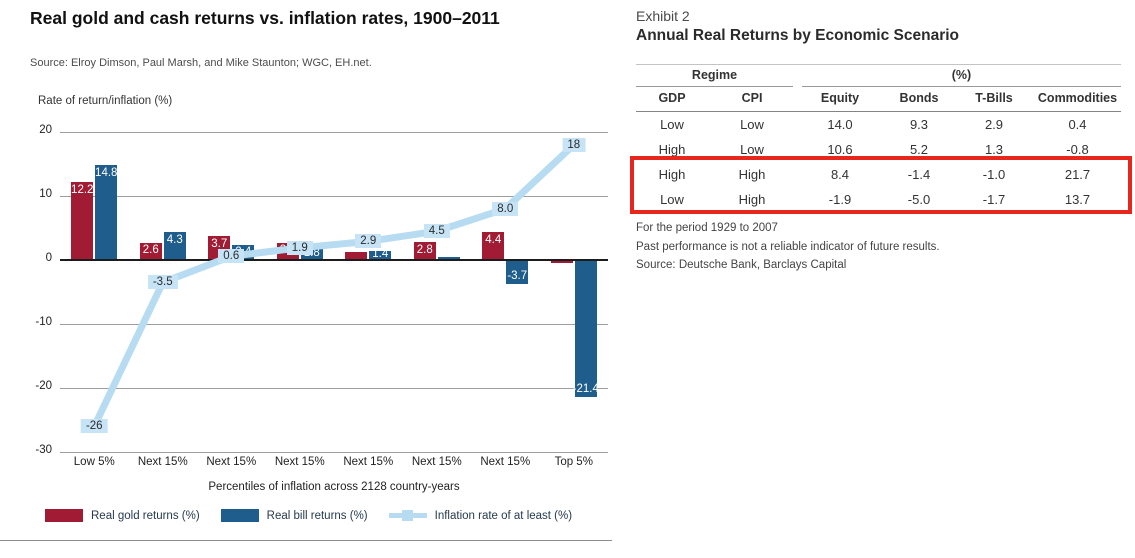 The width and height of the screenshot is (1135, 558). I want to click on bar-value-label: 12.2, so click(82, 189).